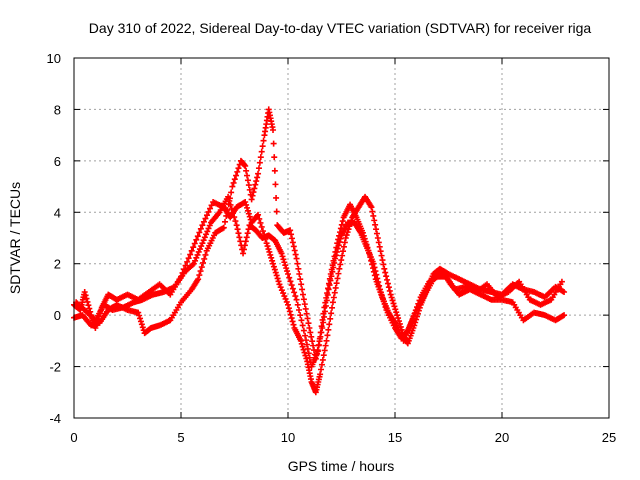 The image size is (640, 480). I want to click on y-tick-label: -2, so click(55, 367).